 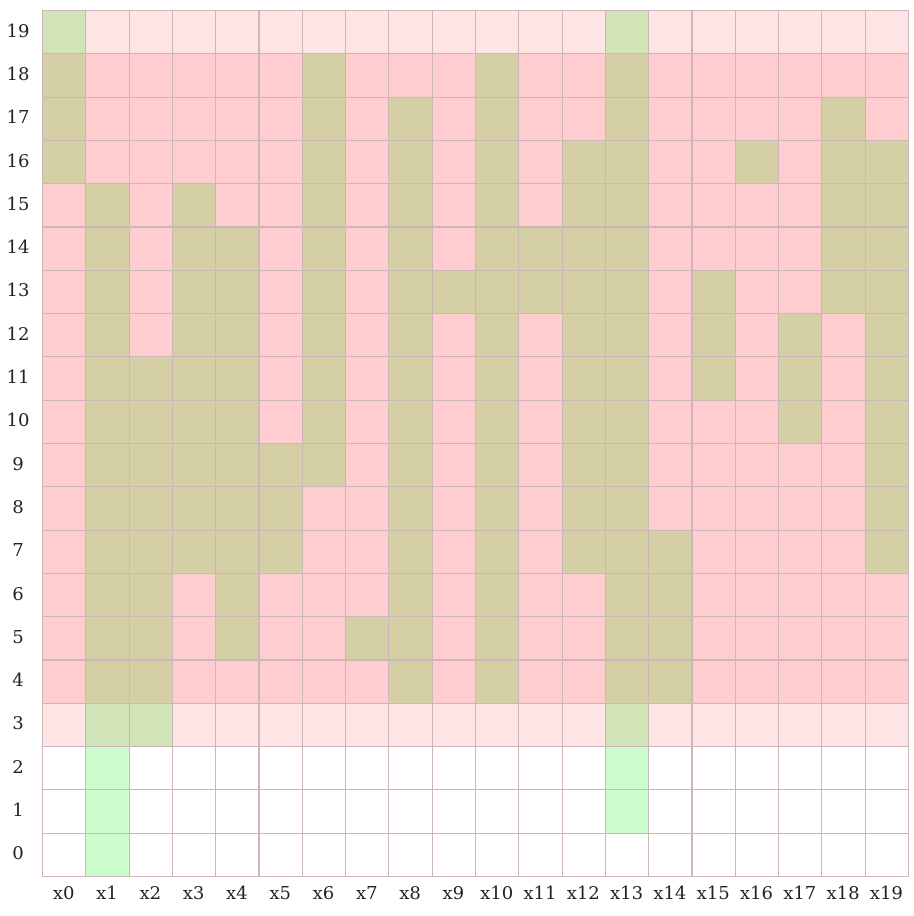 I want to click on row-label: 0, so click(x=18, y=854).